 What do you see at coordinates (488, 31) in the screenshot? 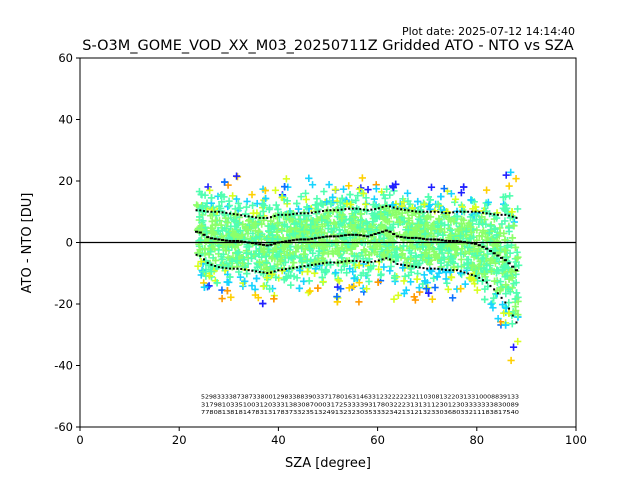
I see `plot-date: Plot date: 2025-07-12 14:14:40` at bounding box center [488, 31].